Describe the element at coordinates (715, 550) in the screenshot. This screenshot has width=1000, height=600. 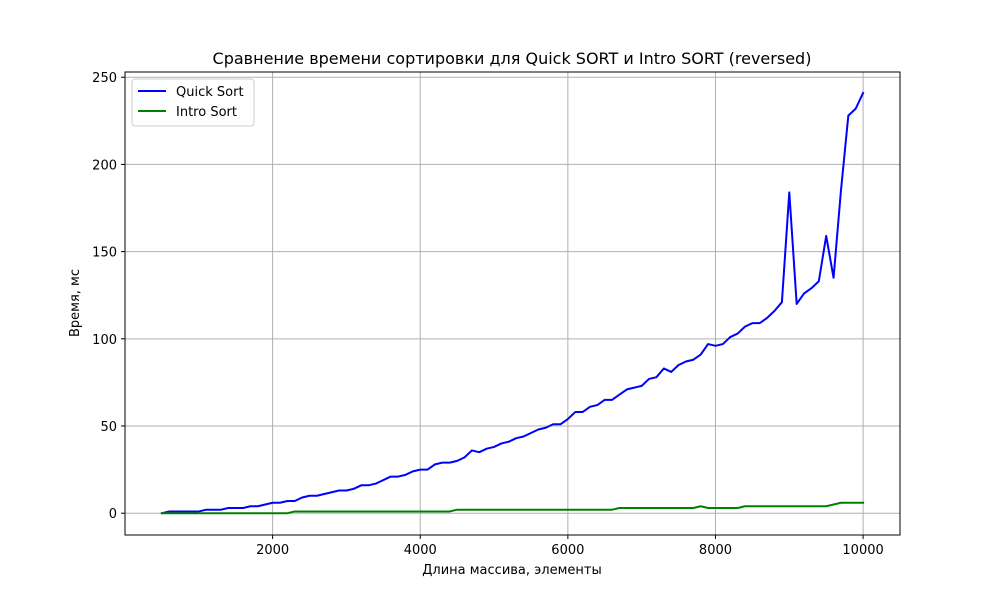
I see `x-tick-label: 8000` at that location.